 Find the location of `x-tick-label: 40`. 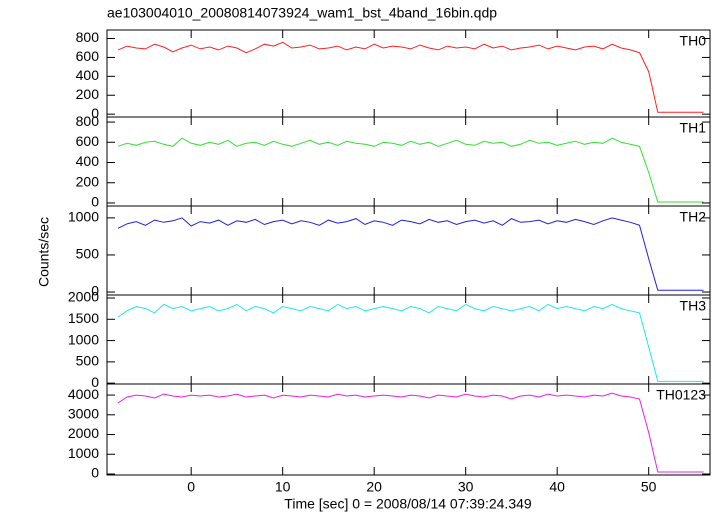

x-tick-label: 40 is located at coordinates (557, 487).